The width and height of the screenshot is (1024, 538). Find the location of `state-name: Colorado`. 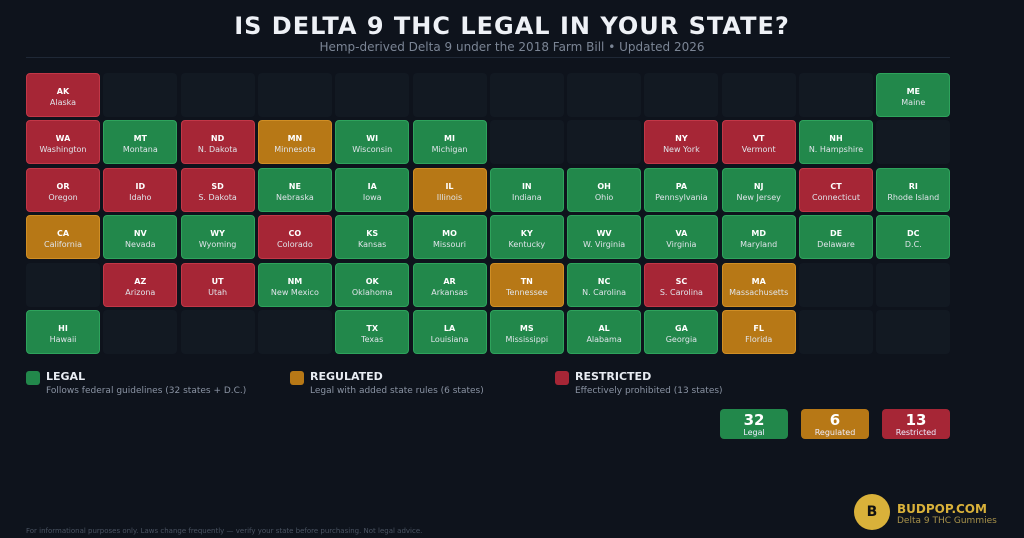

state-name: Colorado is located at coordinates (295, 245).